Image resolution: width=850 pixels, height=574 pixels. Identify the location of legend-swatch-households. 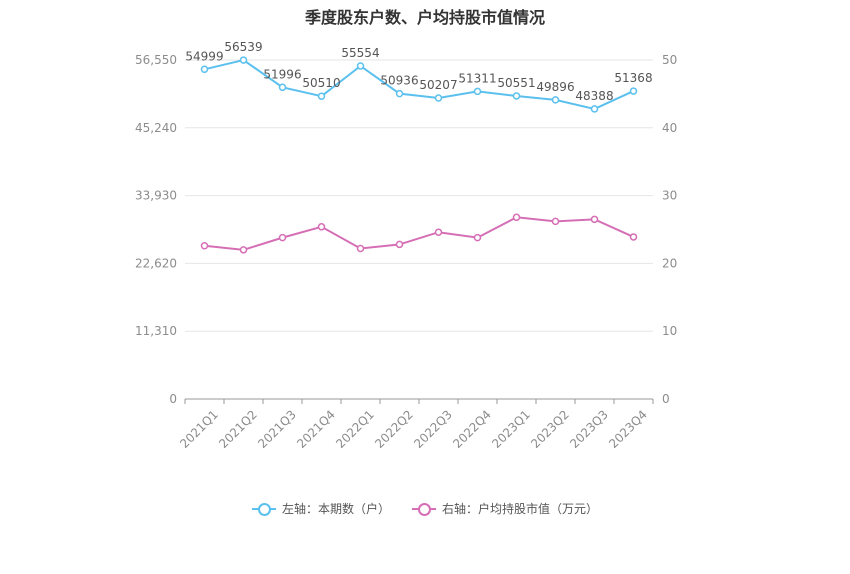
(263, 509).